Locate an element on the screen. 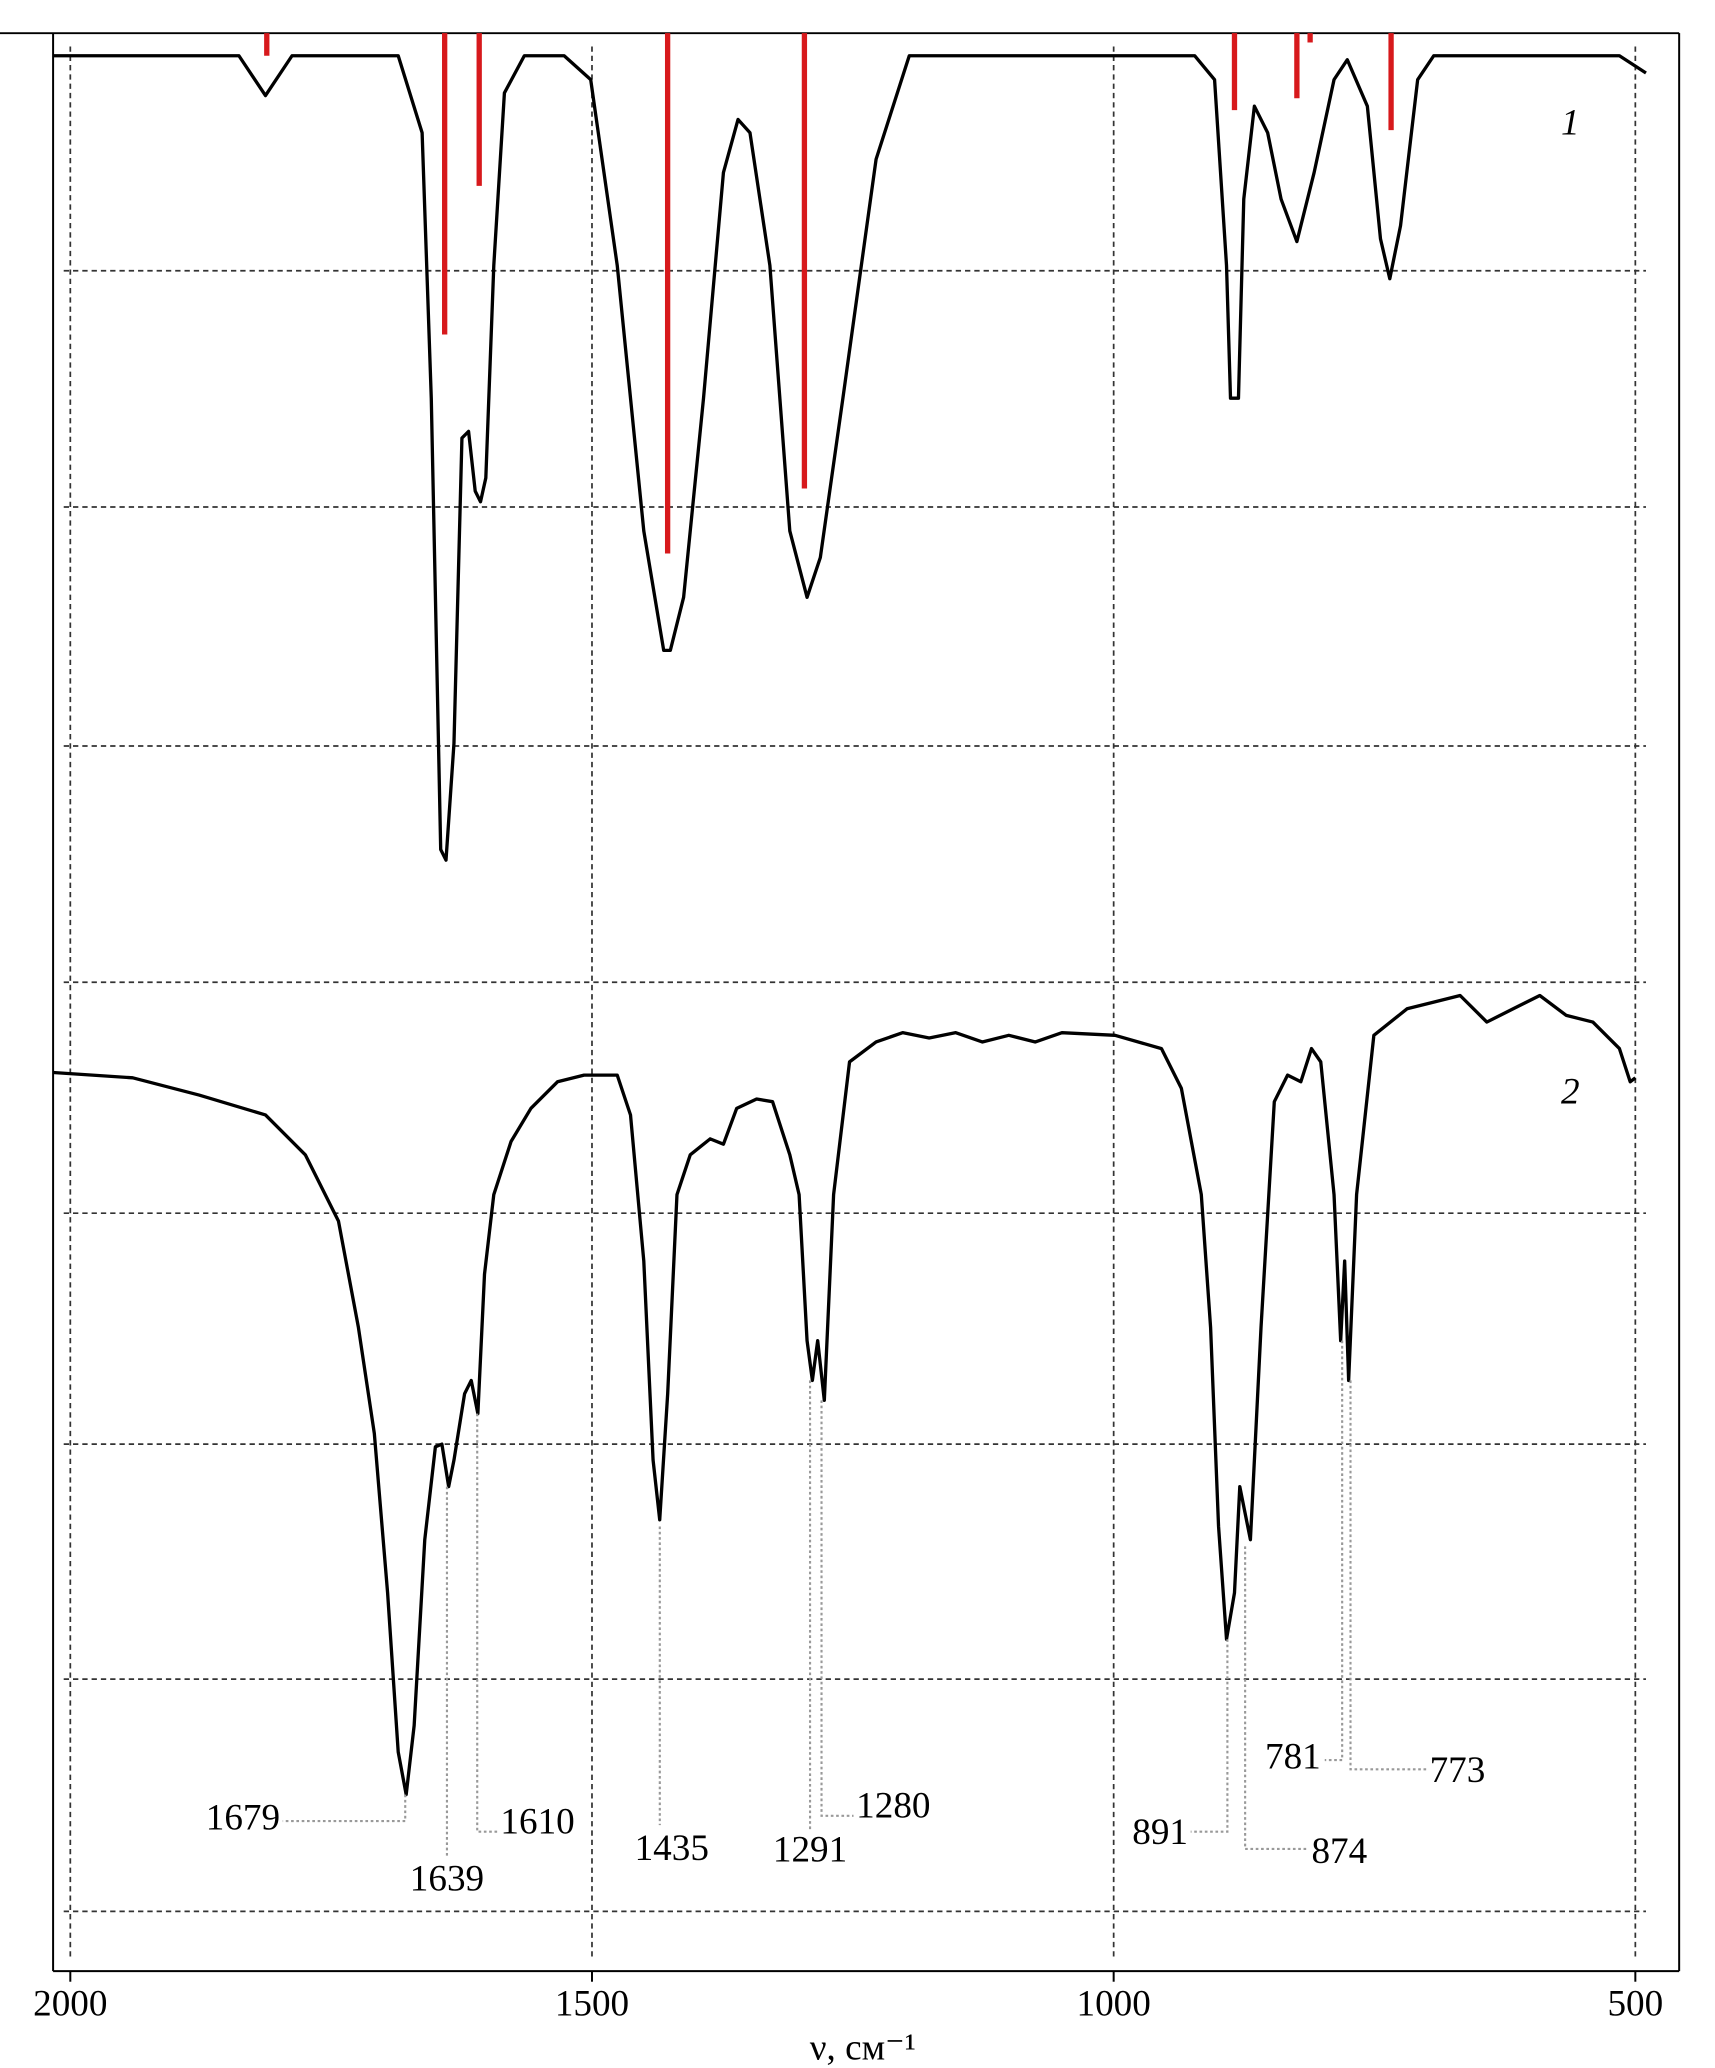 The image size is (1715, 2068). curve-label: 1 is located at coordinates (1570, 123).